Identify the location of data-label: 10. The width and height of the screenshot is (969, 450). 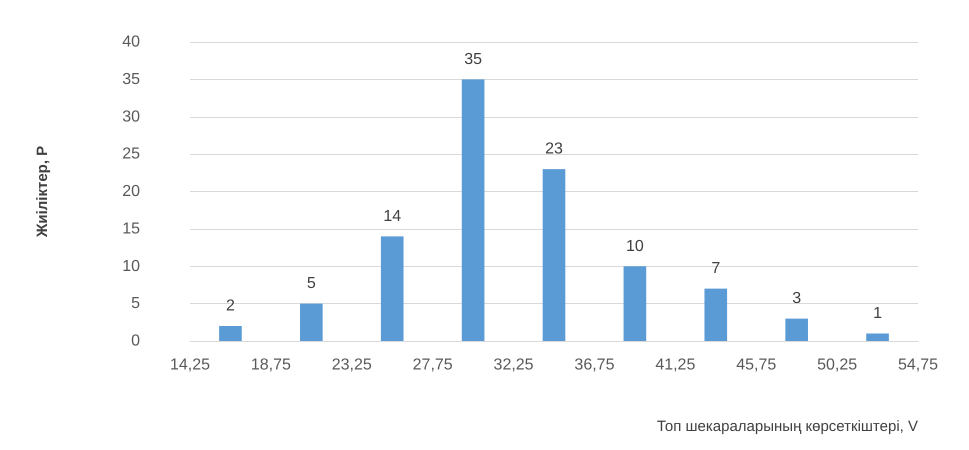
(635, 246).